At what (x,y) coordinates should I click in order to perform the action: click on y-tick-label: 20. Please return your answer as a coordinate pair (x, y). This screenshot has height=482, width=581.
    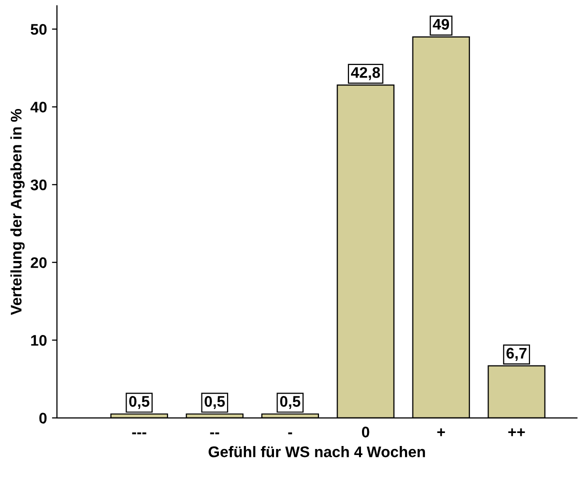
    Looking at the image, I should click on (38, 262).